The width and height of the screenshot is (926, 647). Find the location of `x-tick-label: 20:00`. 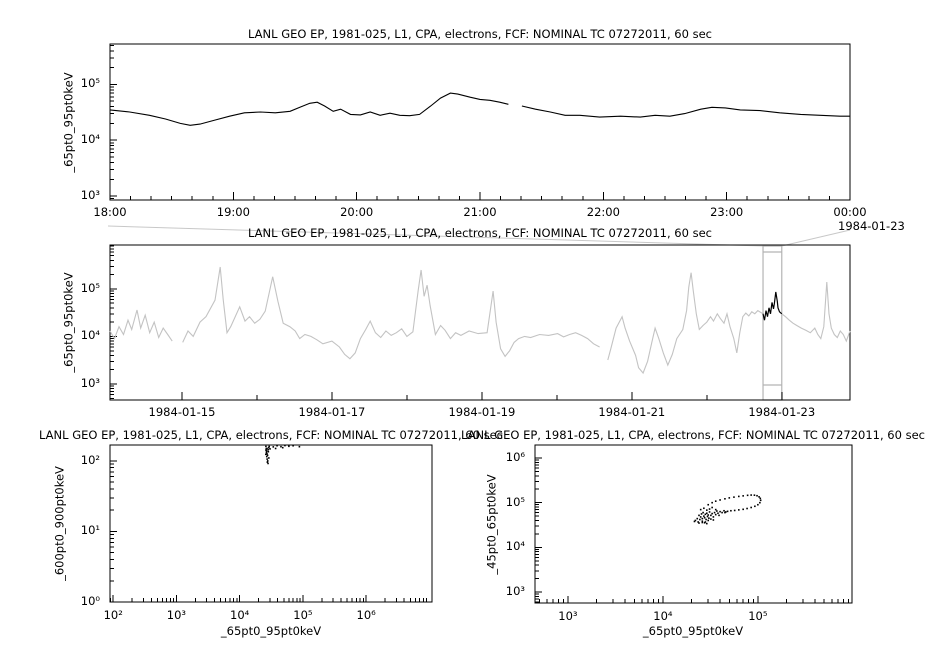

x-tick-label: 20:00 is located at coordinates (357, 212).